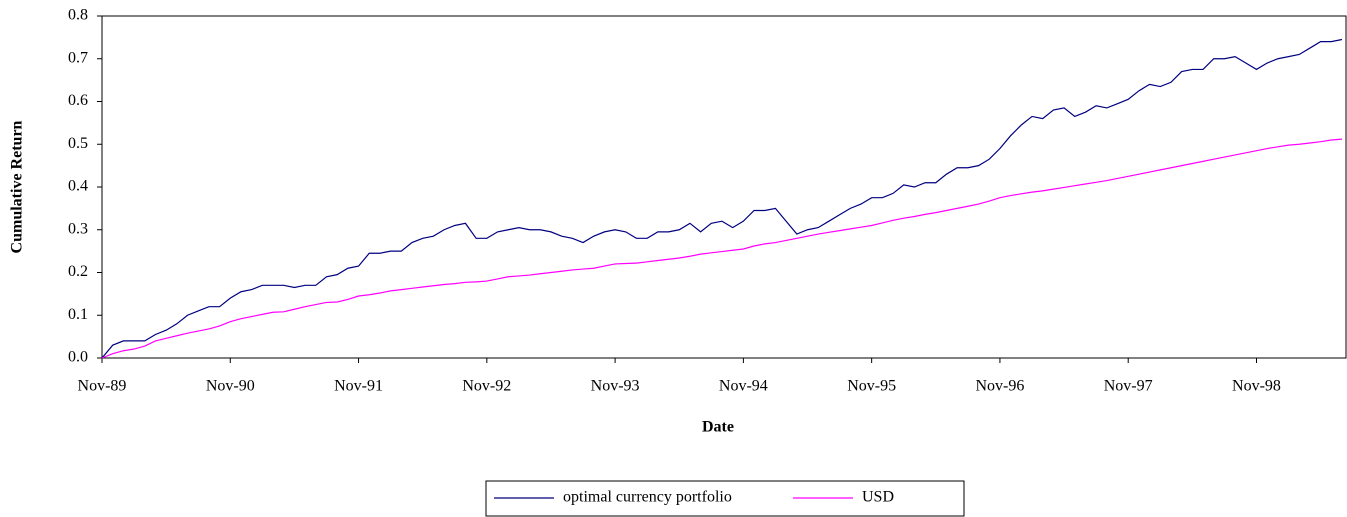 The image size is (1347, 517). Describe the element at coordinates (230, 386) in the screenshot. I see `x-tick-label: Nov-90` at that location.